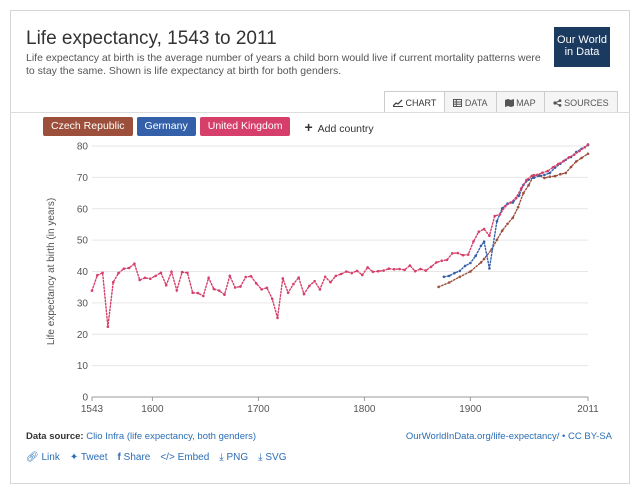 Image resolution: width=640 pixels, height=494 pixels. What do you see at coordinates (32, 457) in the screenshot?
I see `link-icon: 🔗︎` at bounding box center [32, 457].